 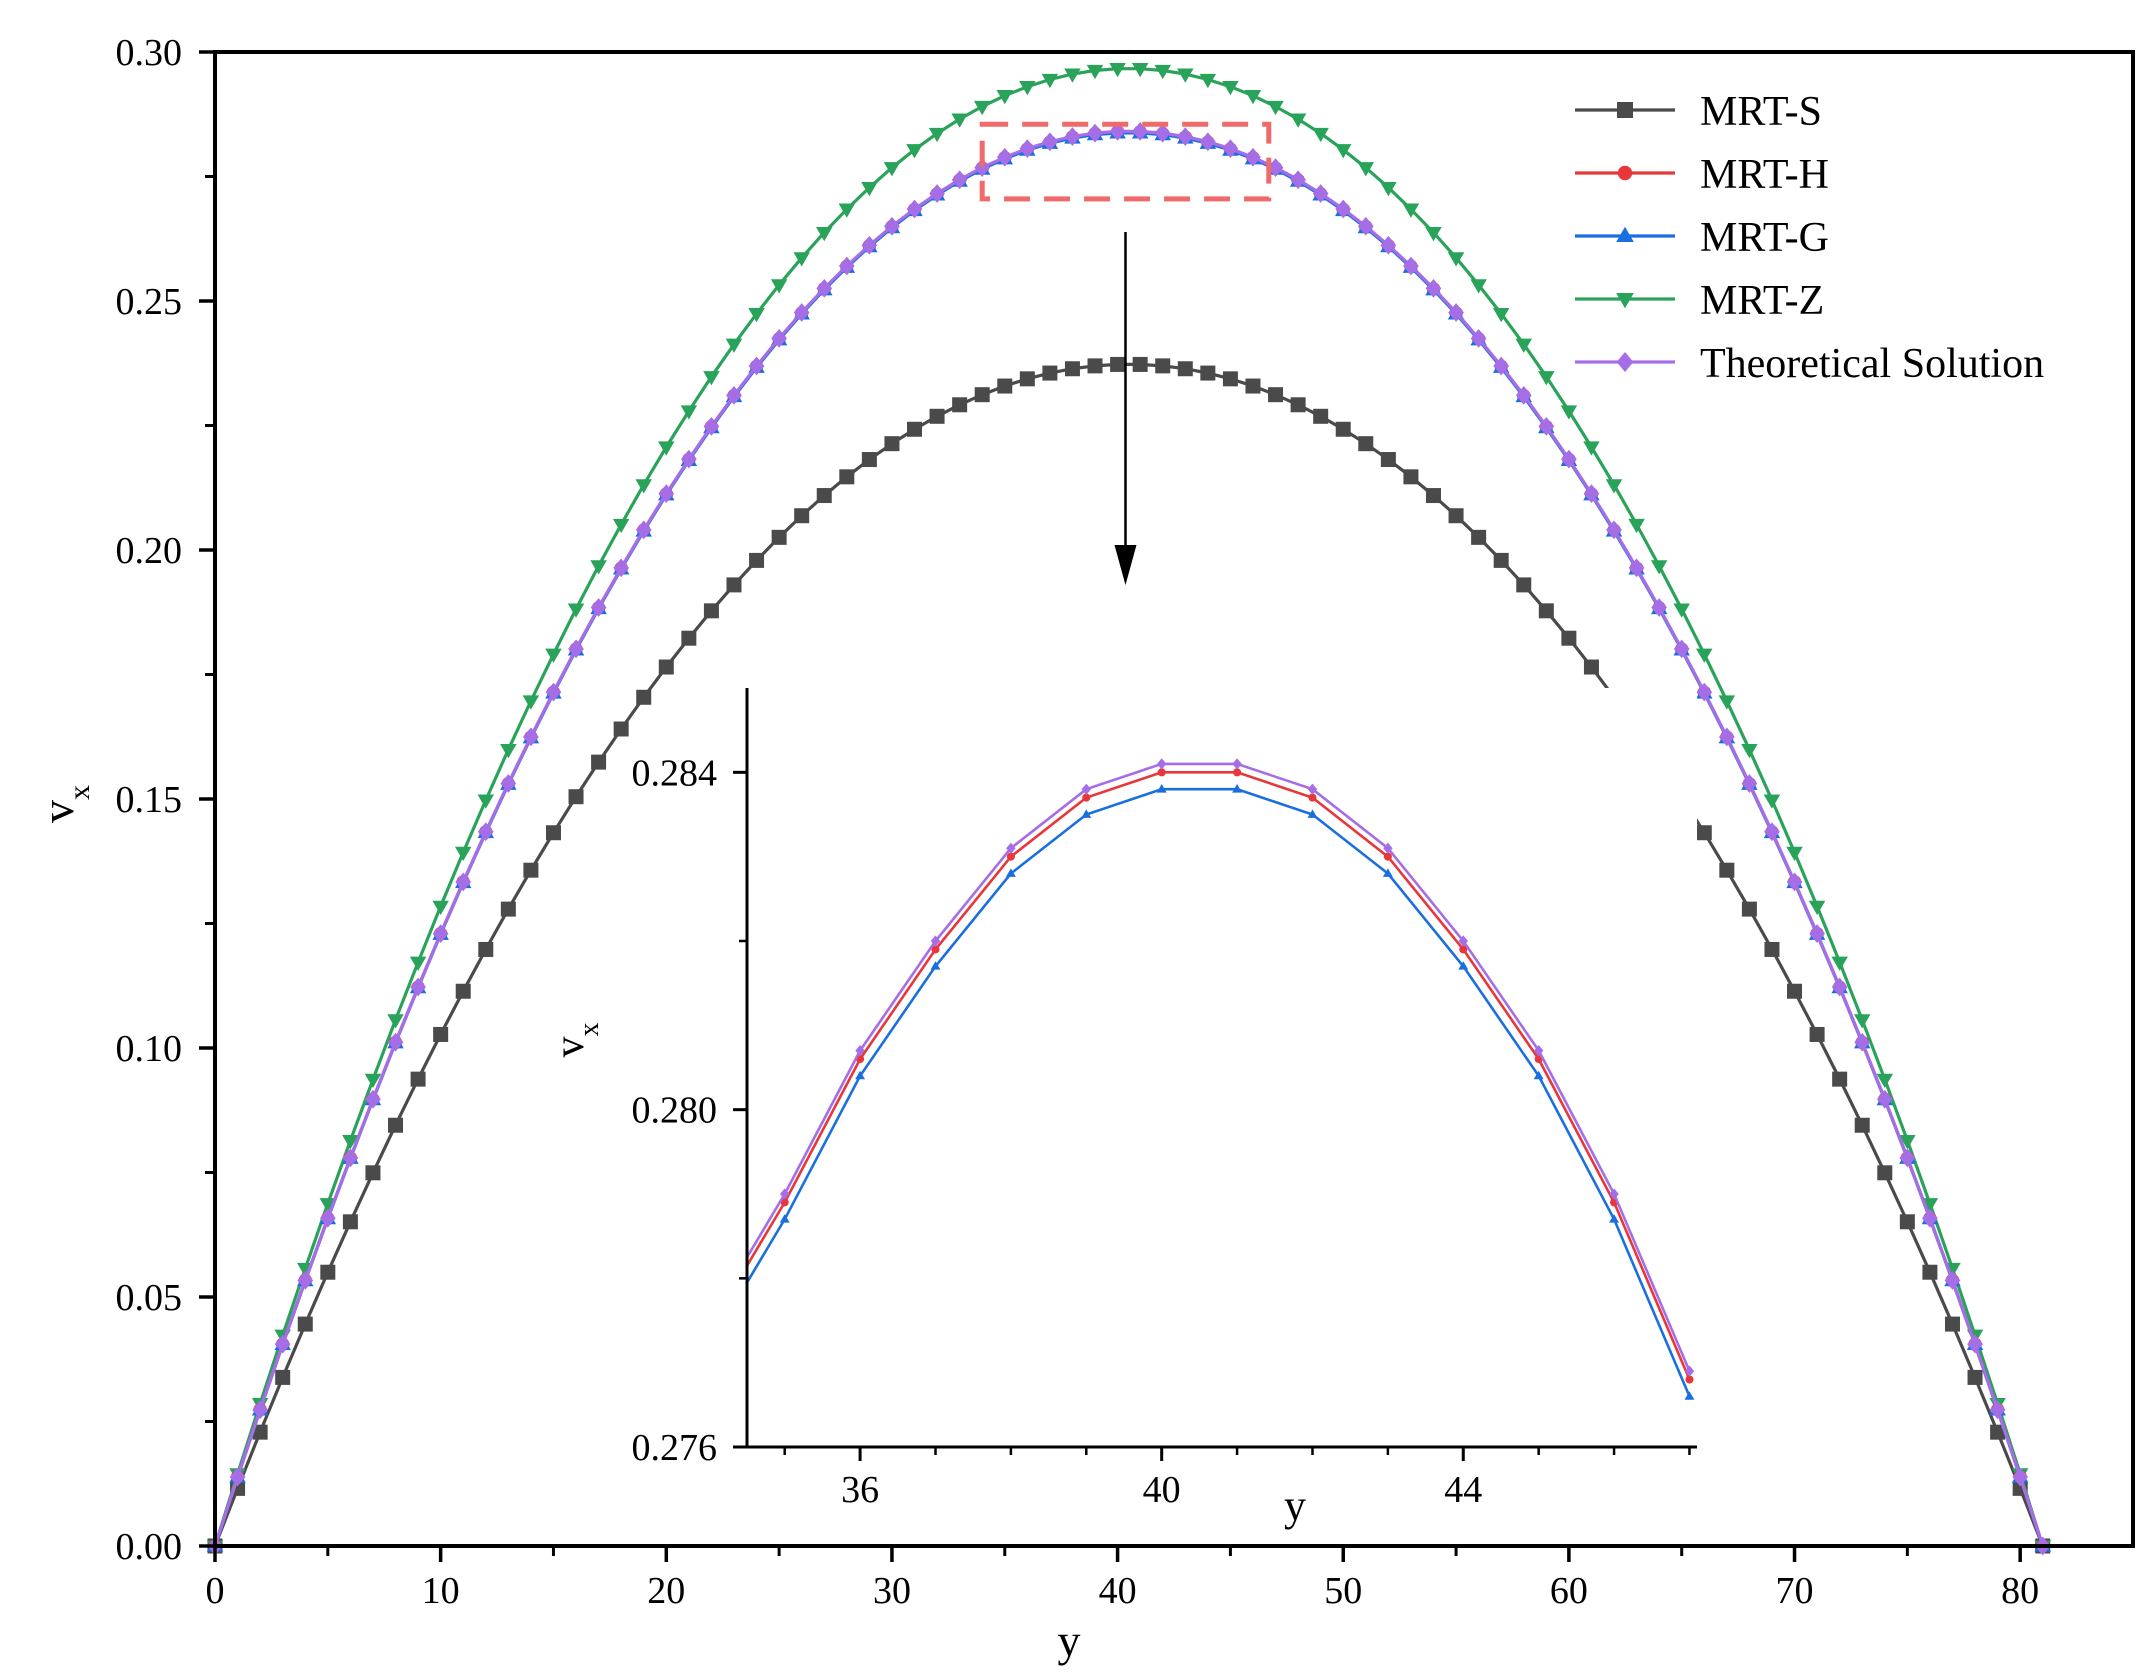 What do you see at coordinates (860, 1490) in the screenshot?
I see `inset-x-tick-label: 36` at bounding box center [860, 1490].